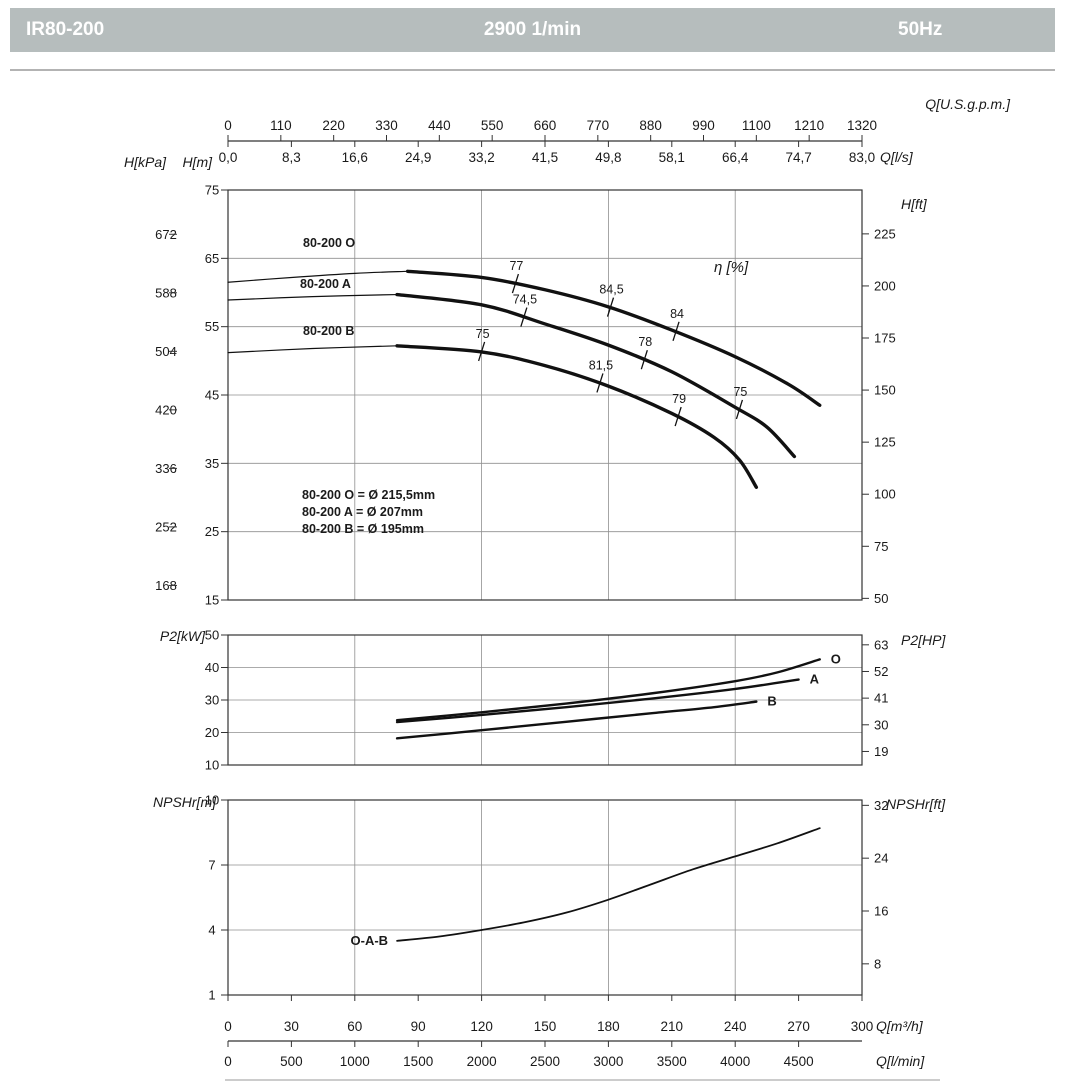 This screenshot has height=1092, width=1065. Describe the element at coordinates (545, 157) in the screenshot. I see `tick-label: 41,5` at that location.